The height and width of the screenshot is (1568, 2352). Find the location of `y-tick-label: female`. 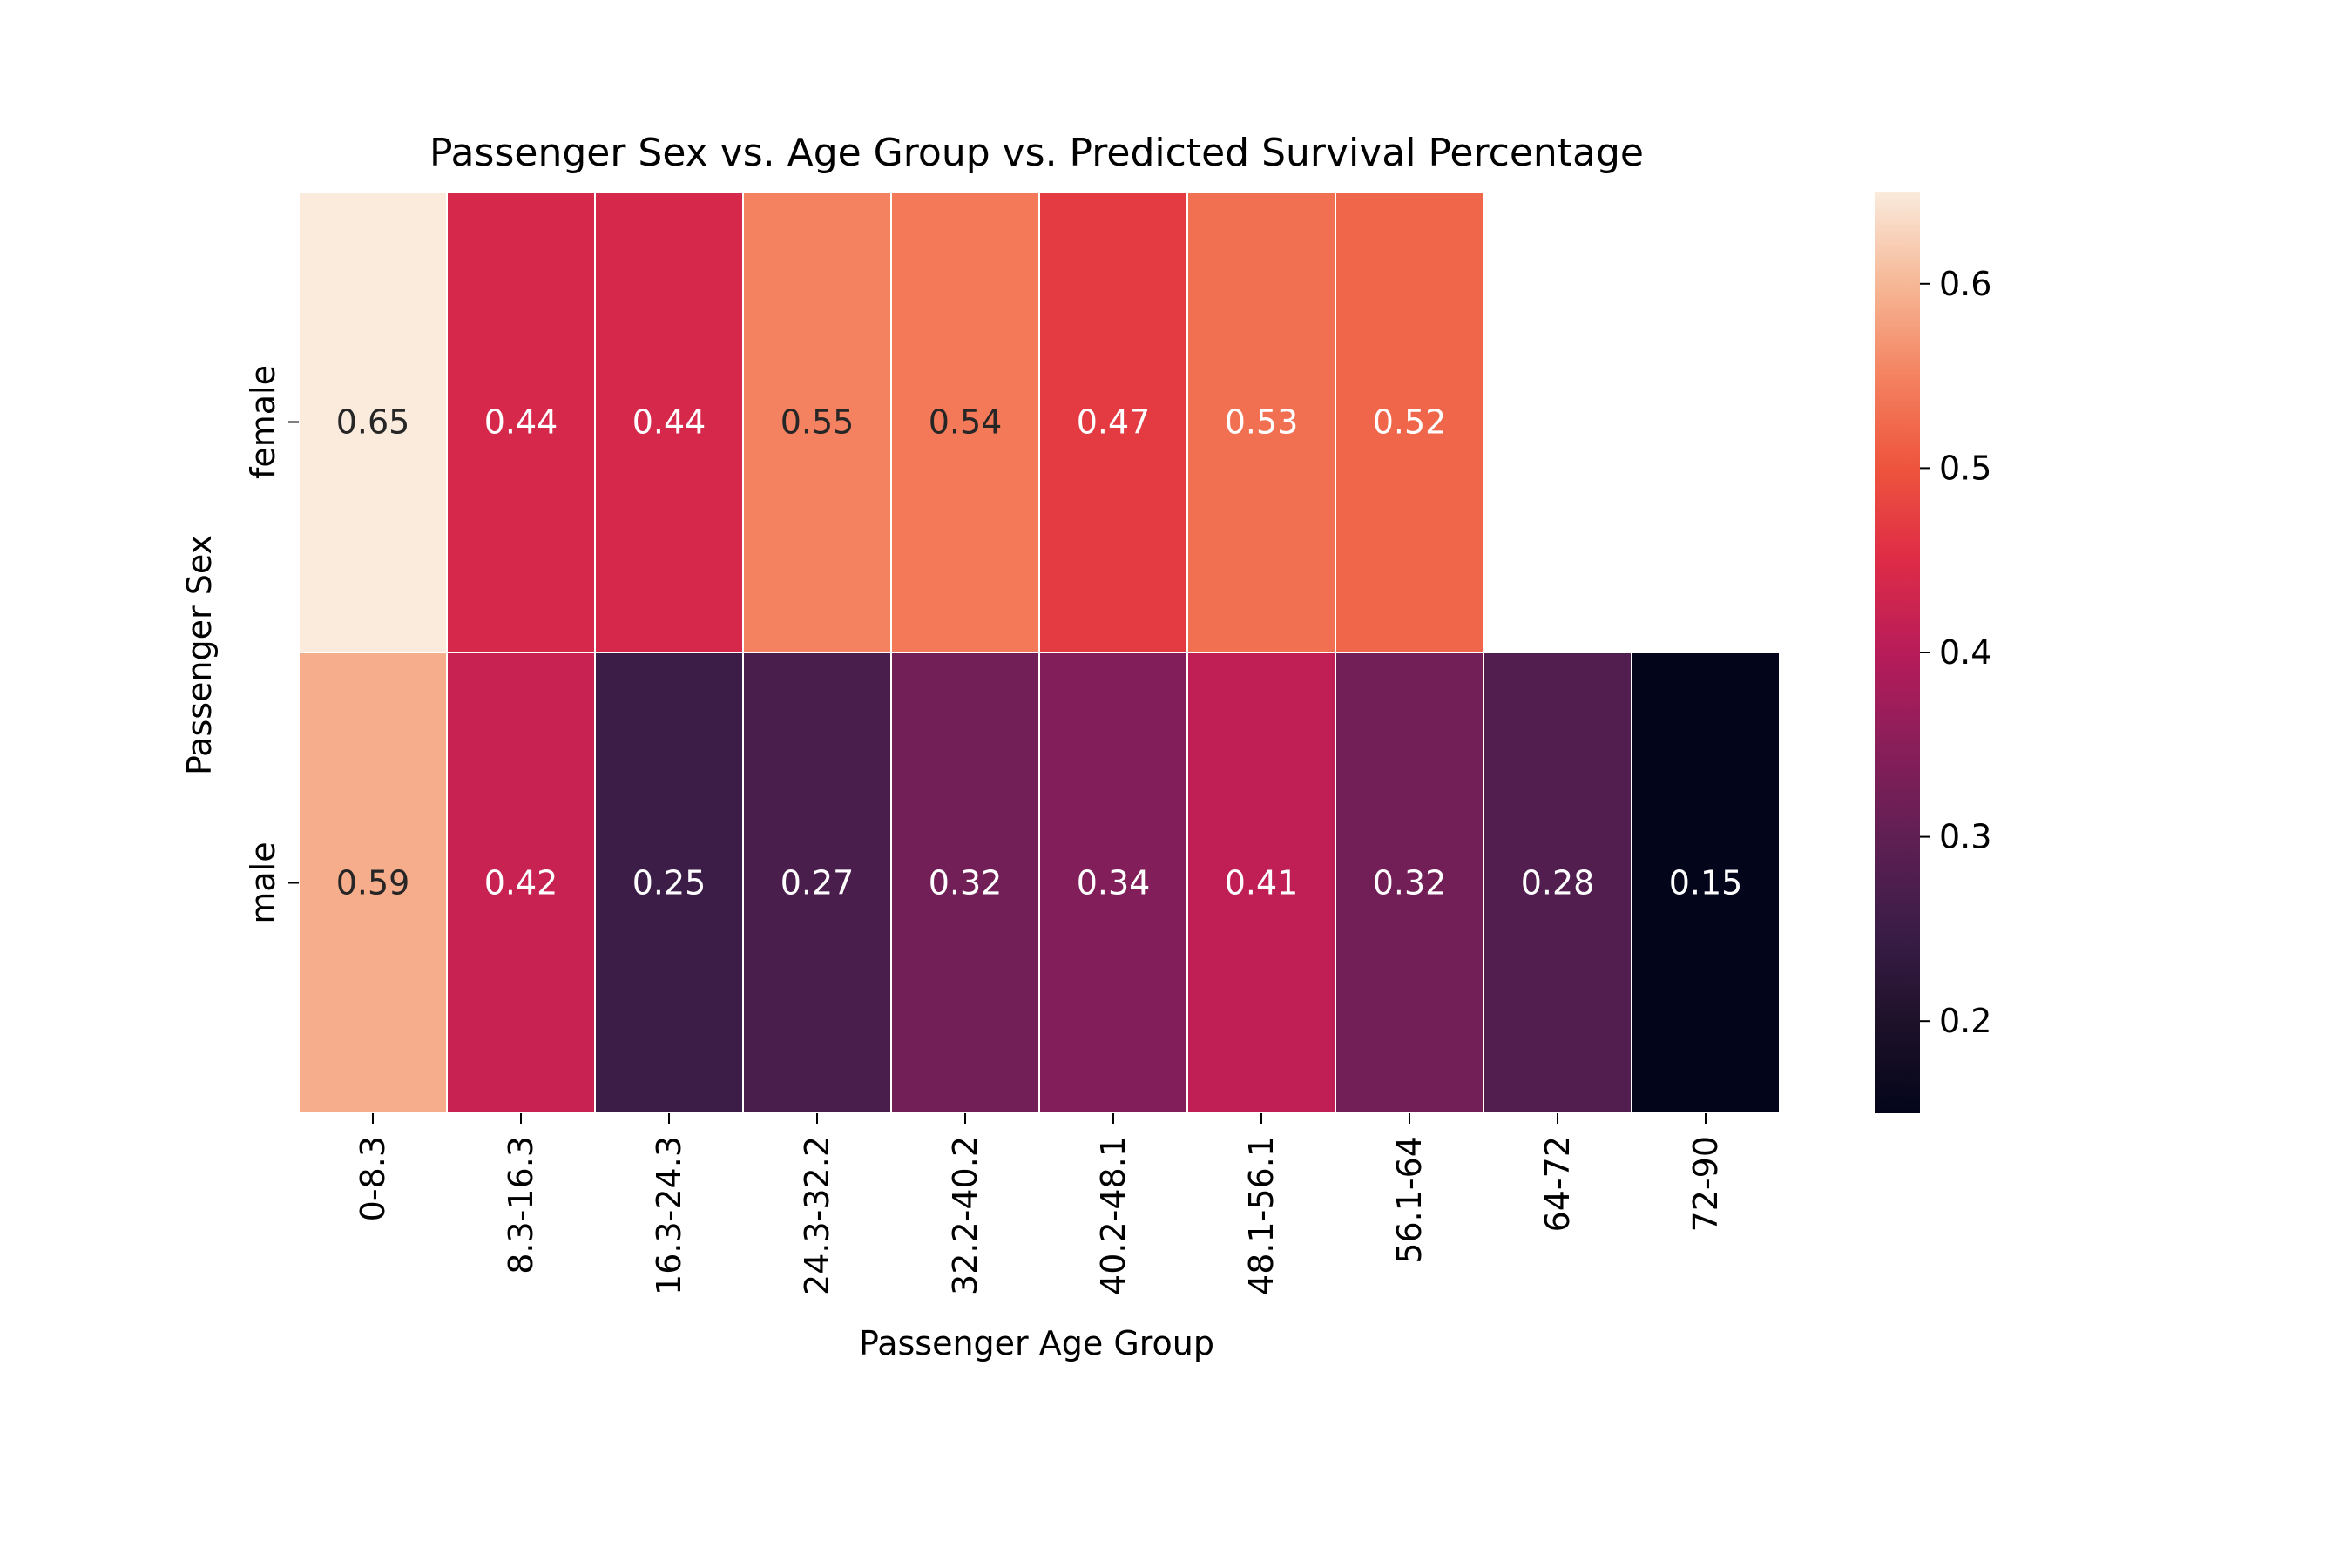

y-tick-label: female is located at coordinates (263, 422).